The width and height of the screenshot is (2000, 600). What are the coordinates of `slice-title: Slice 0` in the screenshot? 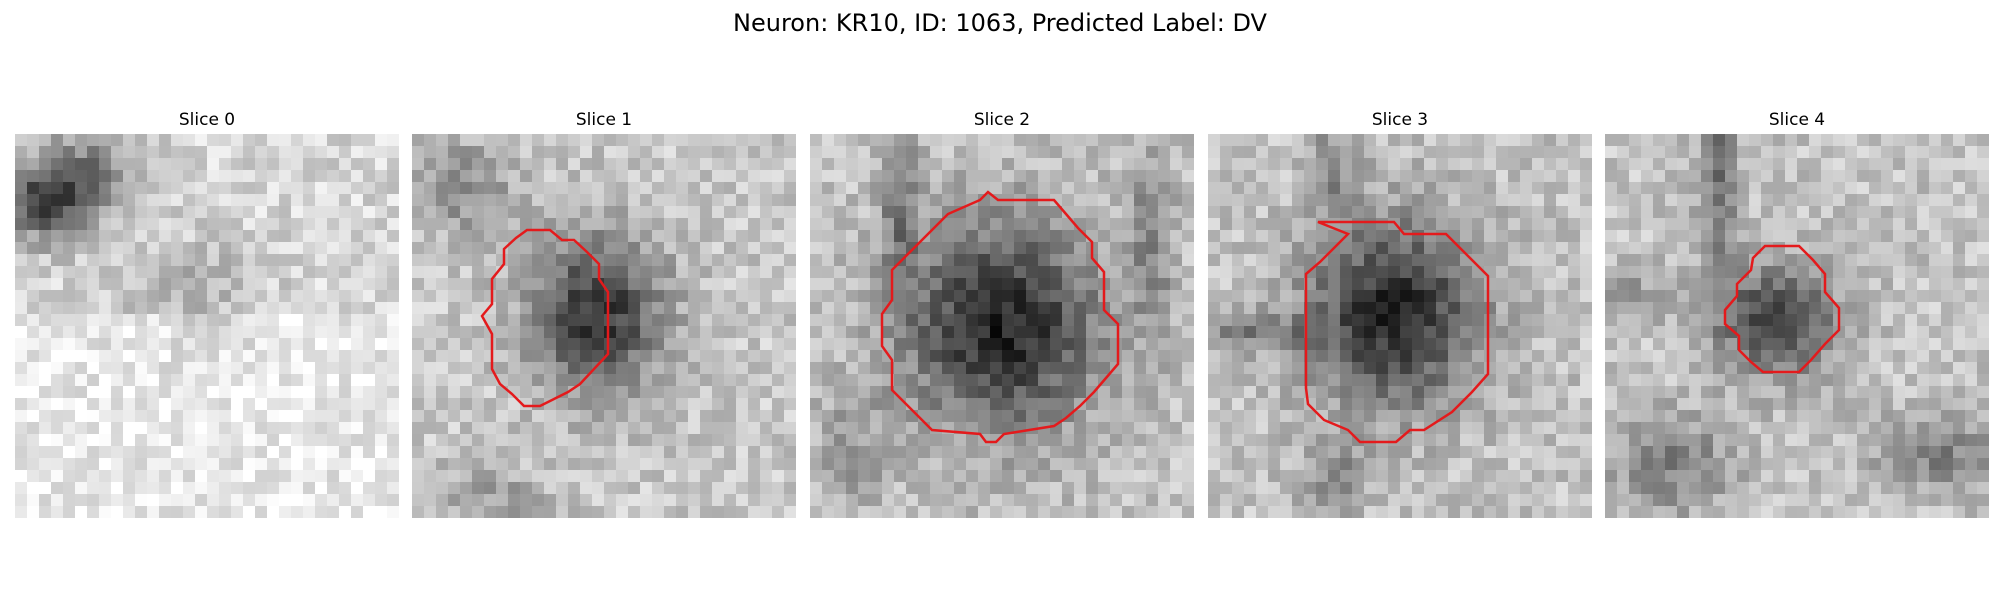 It's located at (207, 120).